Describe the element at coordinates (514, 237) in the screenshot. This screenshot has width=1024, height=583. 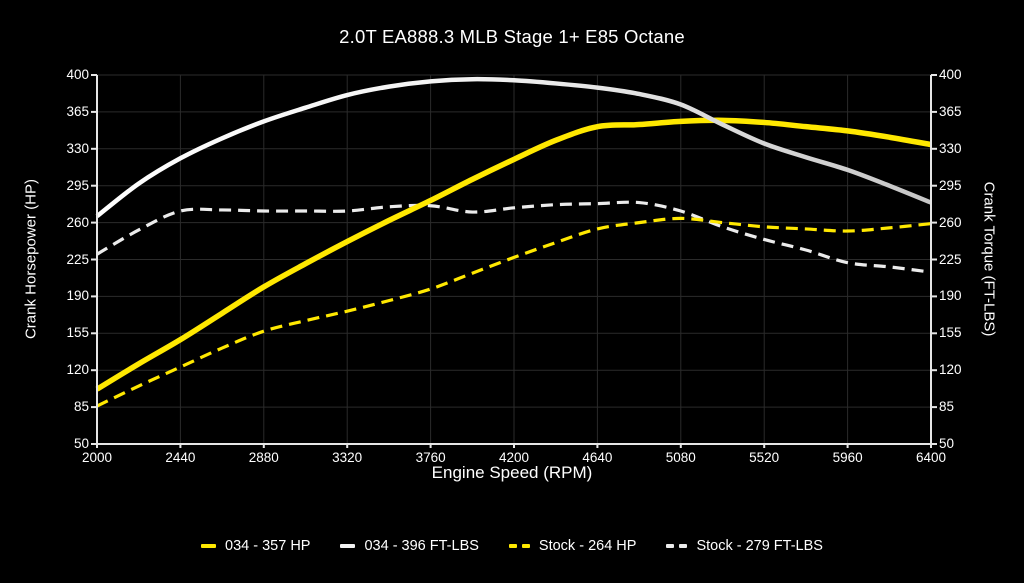
I see `curve-stock_tq` at that location.